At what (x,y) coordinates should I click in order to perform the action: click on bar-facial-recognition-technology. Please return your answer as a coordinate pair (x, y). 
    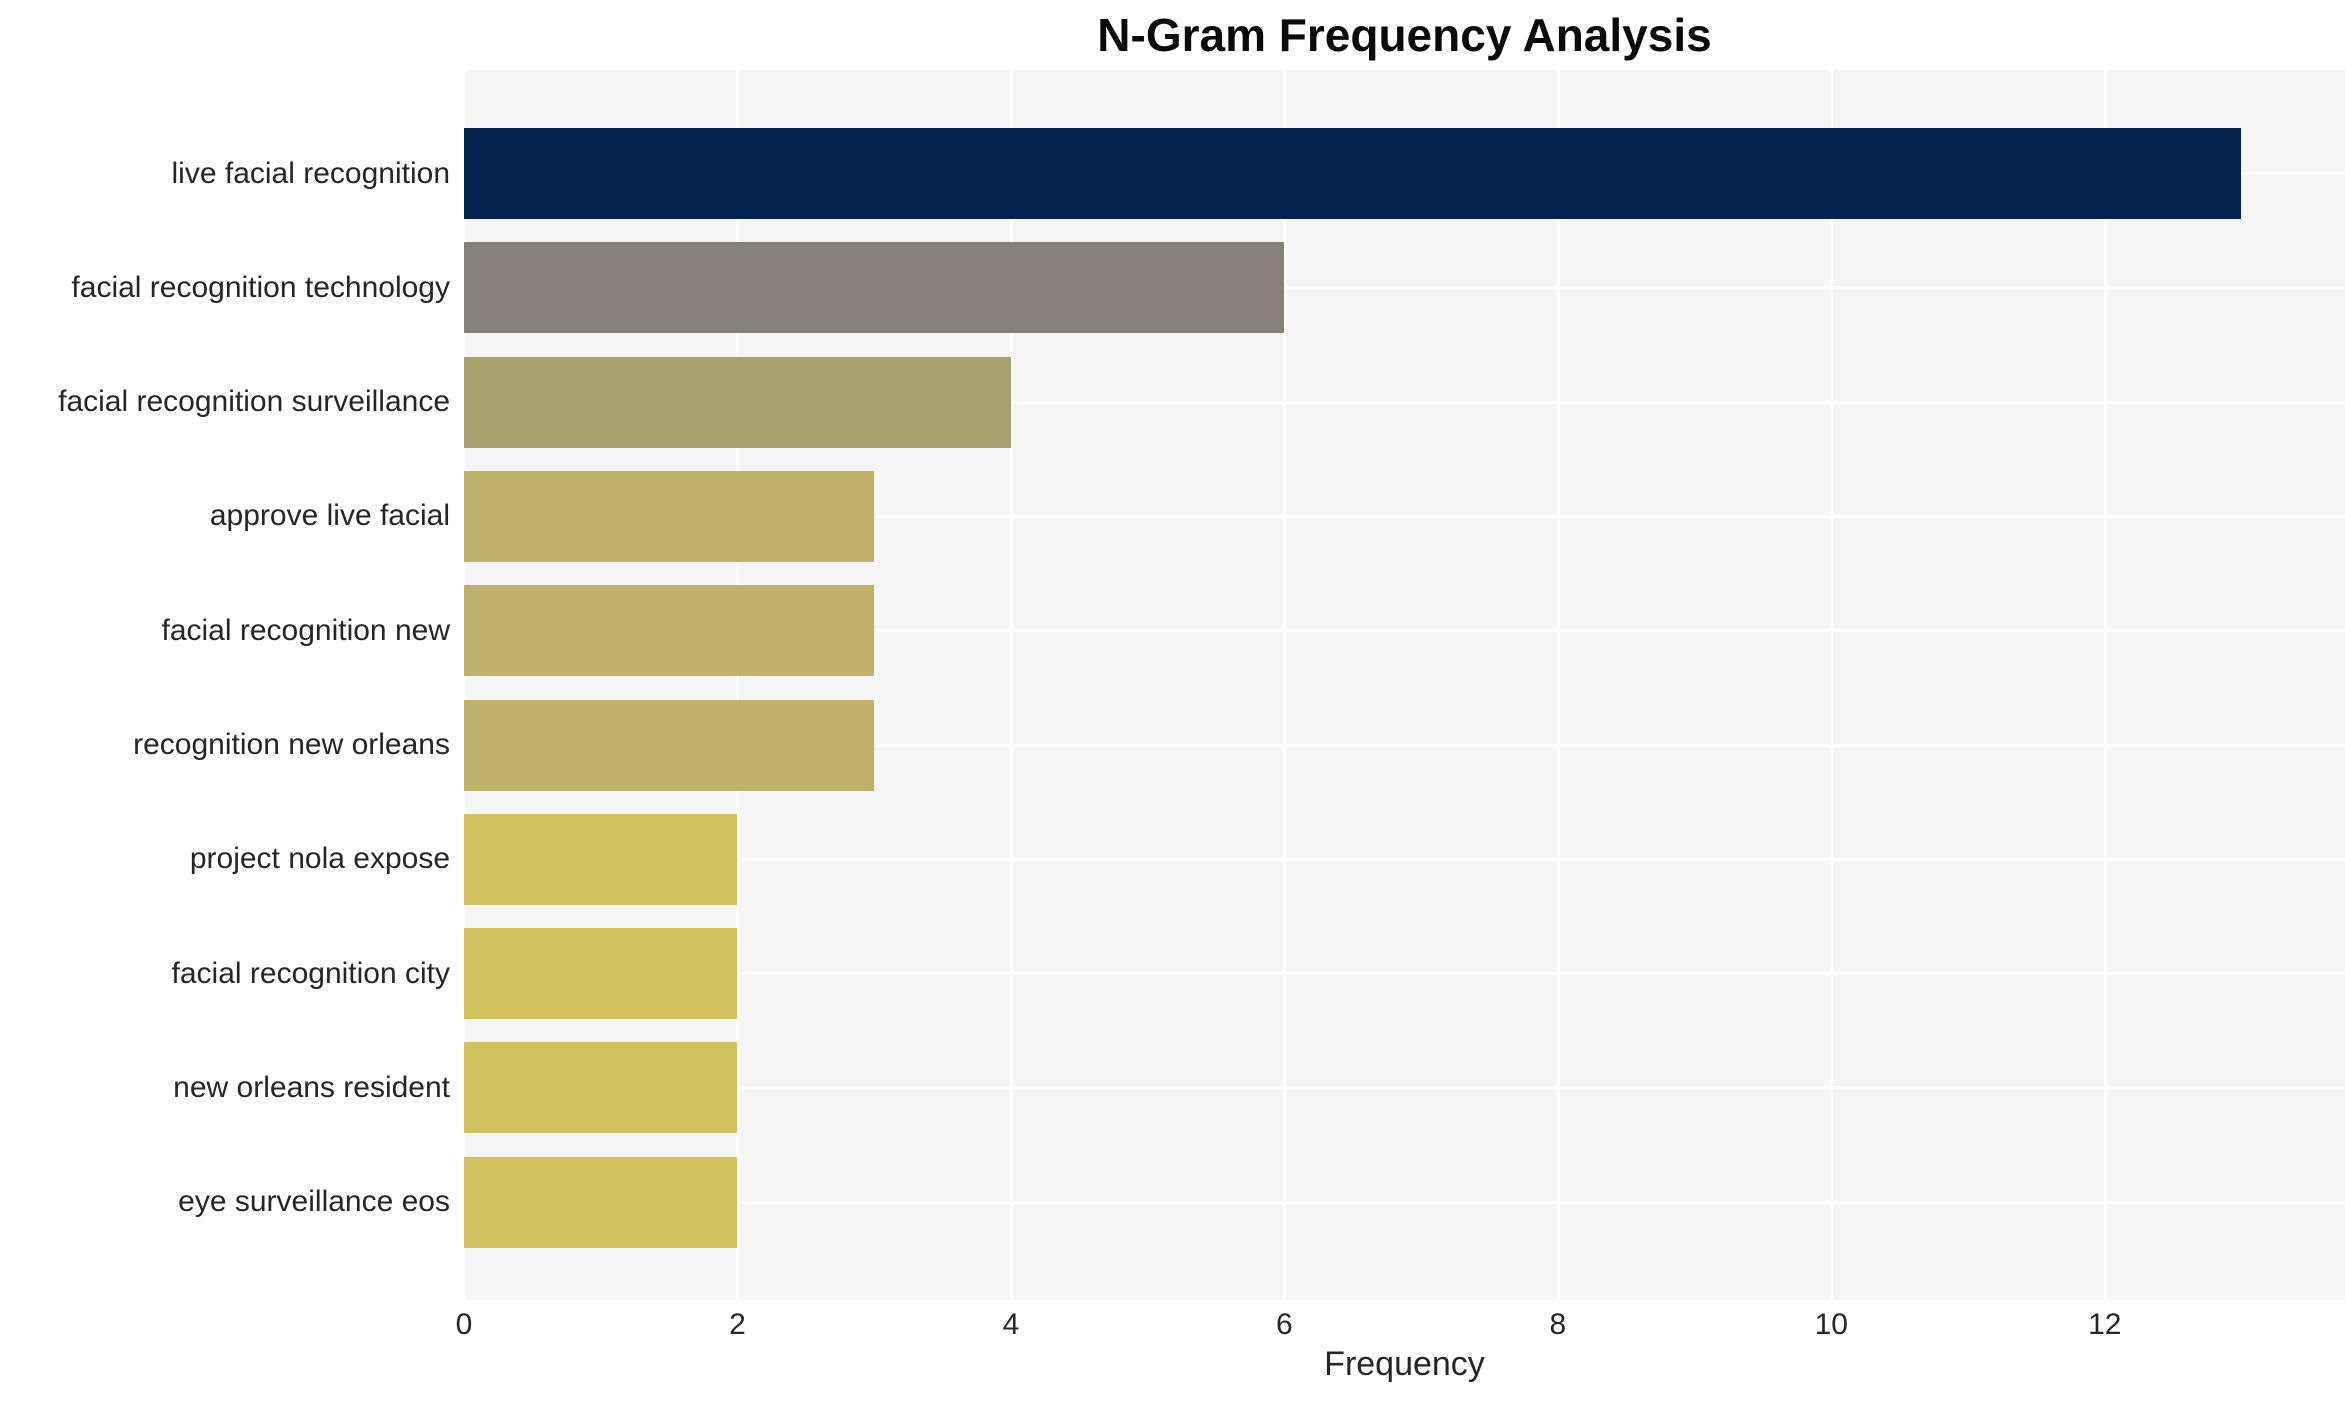
    Looking at the image, I should click on (874, 288).